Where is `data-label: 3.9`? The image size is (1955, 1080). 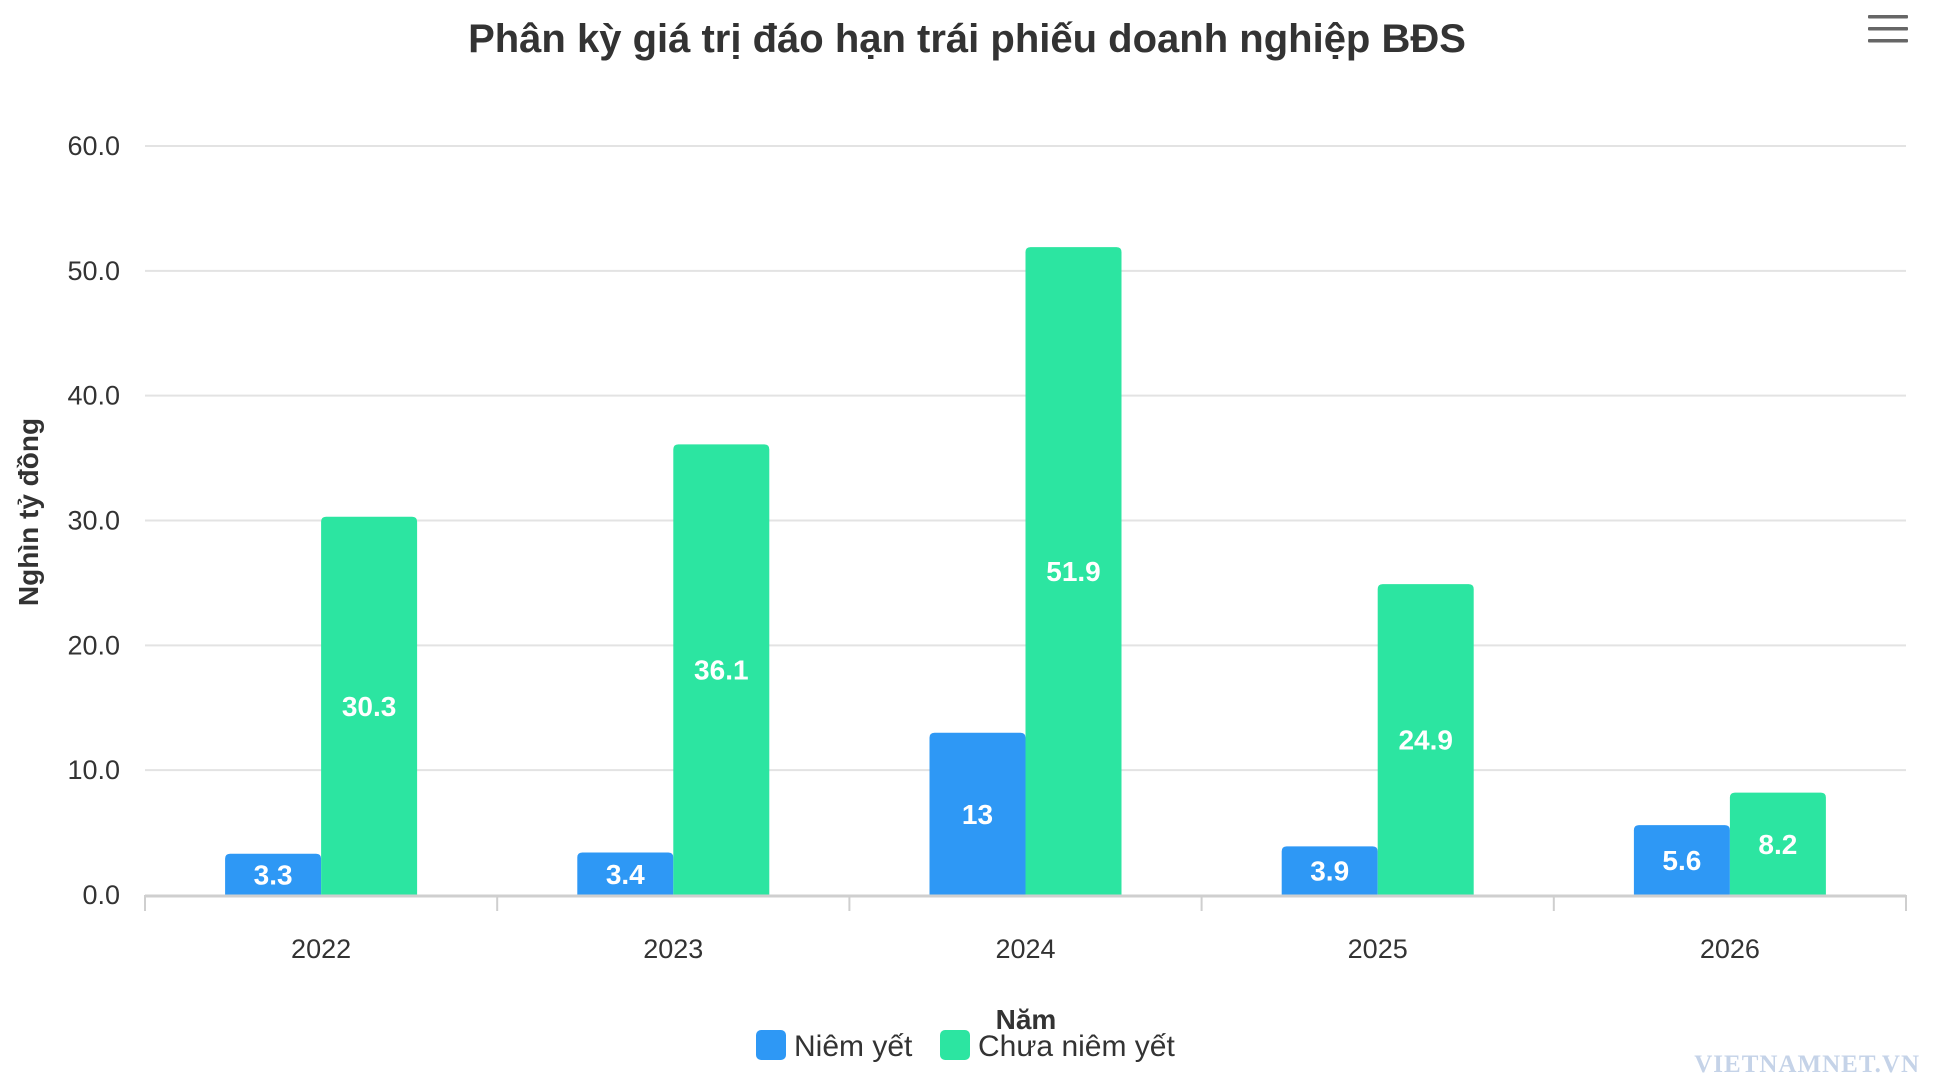 data-label: 3.9 is located at coordinates (1329, 871).